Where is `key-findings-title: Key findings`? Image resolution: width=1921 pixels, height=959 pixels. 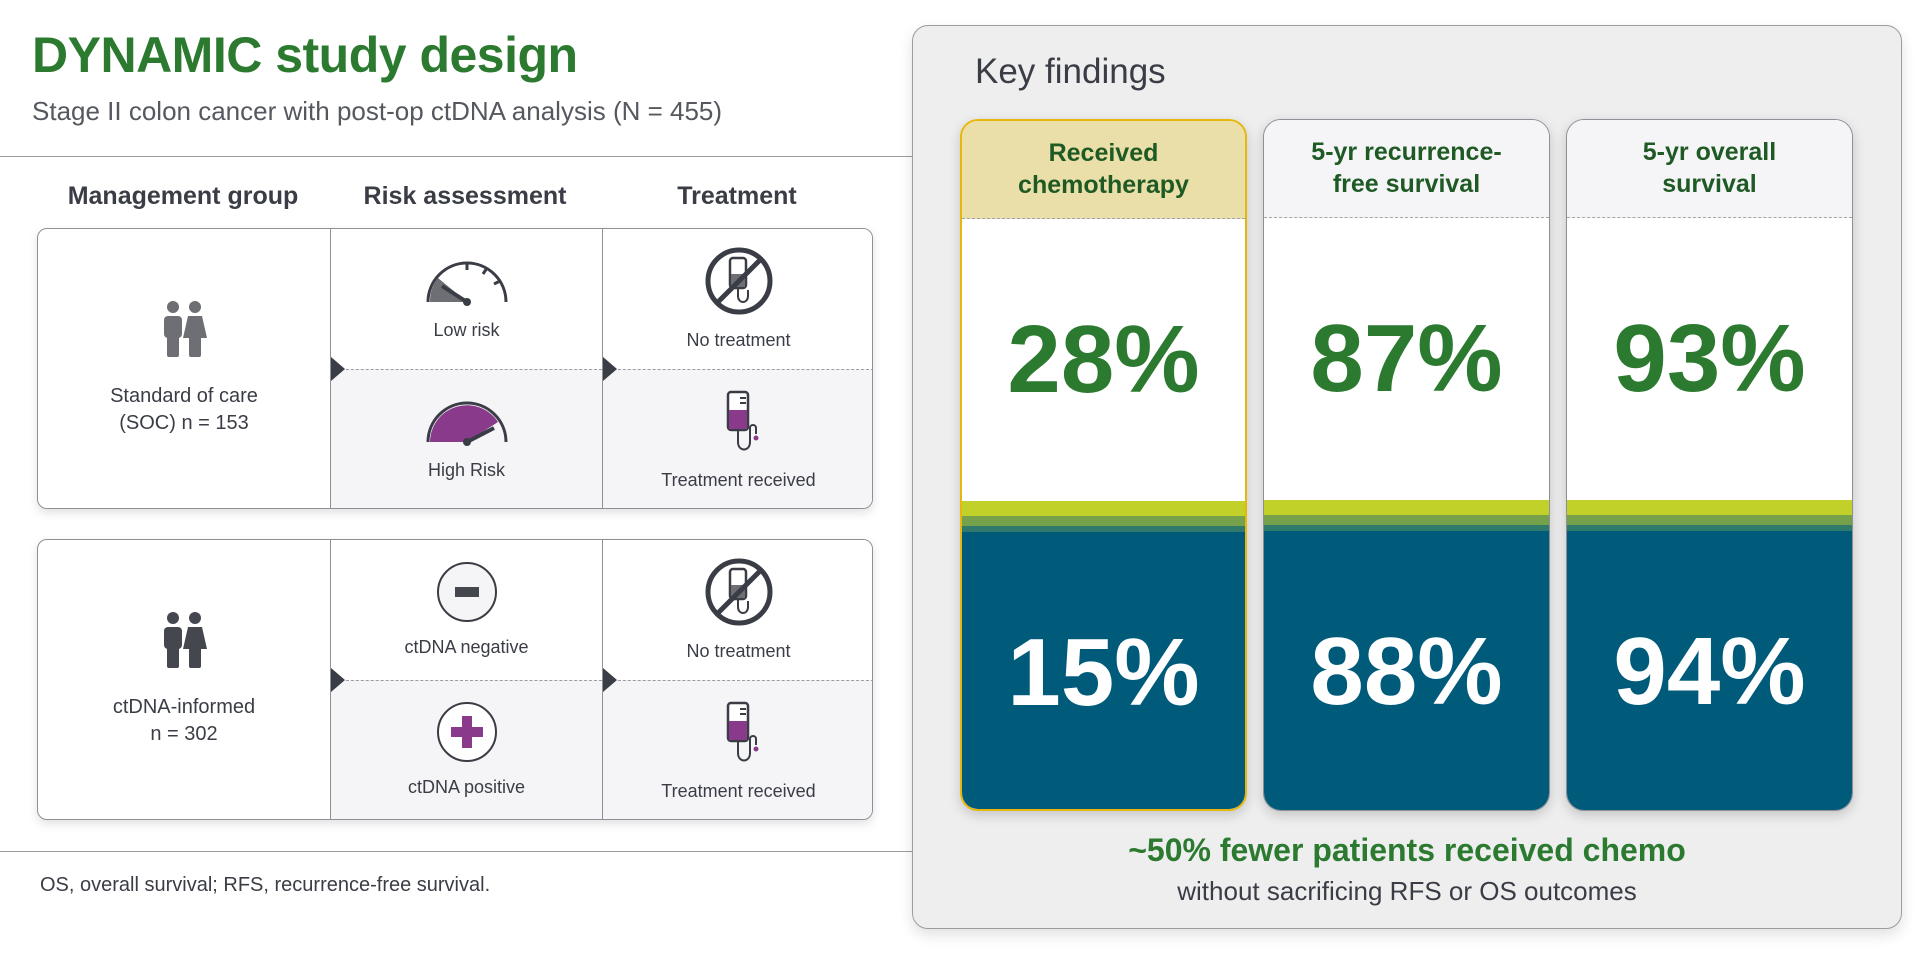
key-findings-title: Key findings is located at coordinates (1070, 71).